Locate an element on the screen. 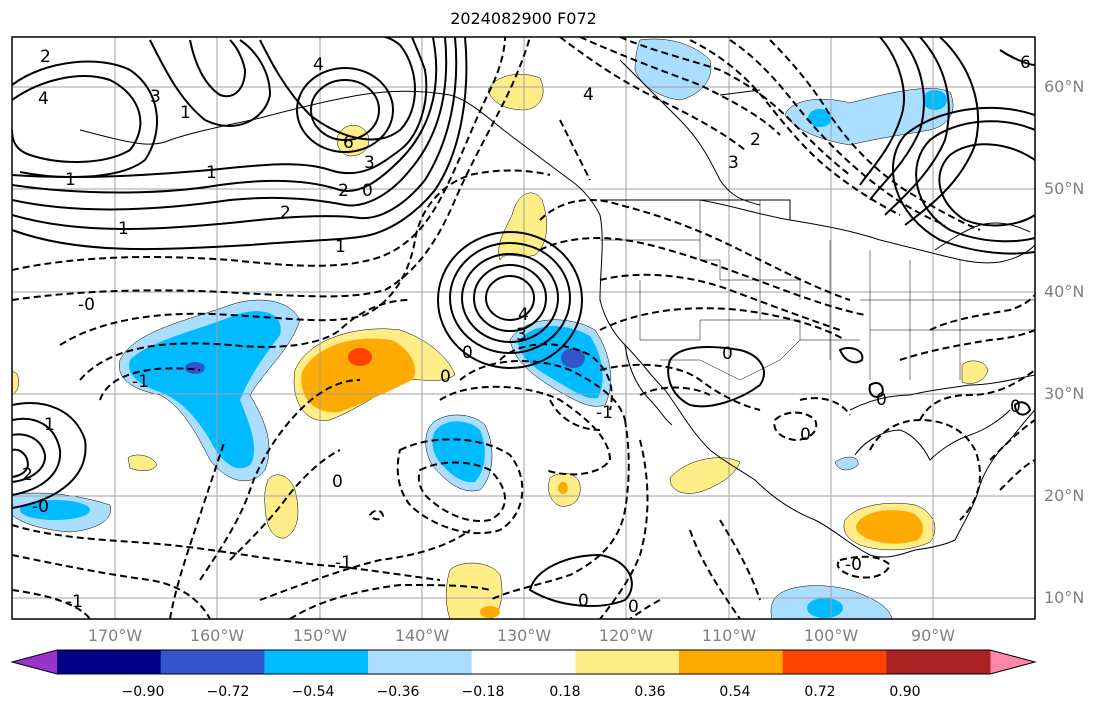 The height and width of the screenshot is (712, 1105). colorbar-tick-label: −0.54 is located at coordinates (313, 692).